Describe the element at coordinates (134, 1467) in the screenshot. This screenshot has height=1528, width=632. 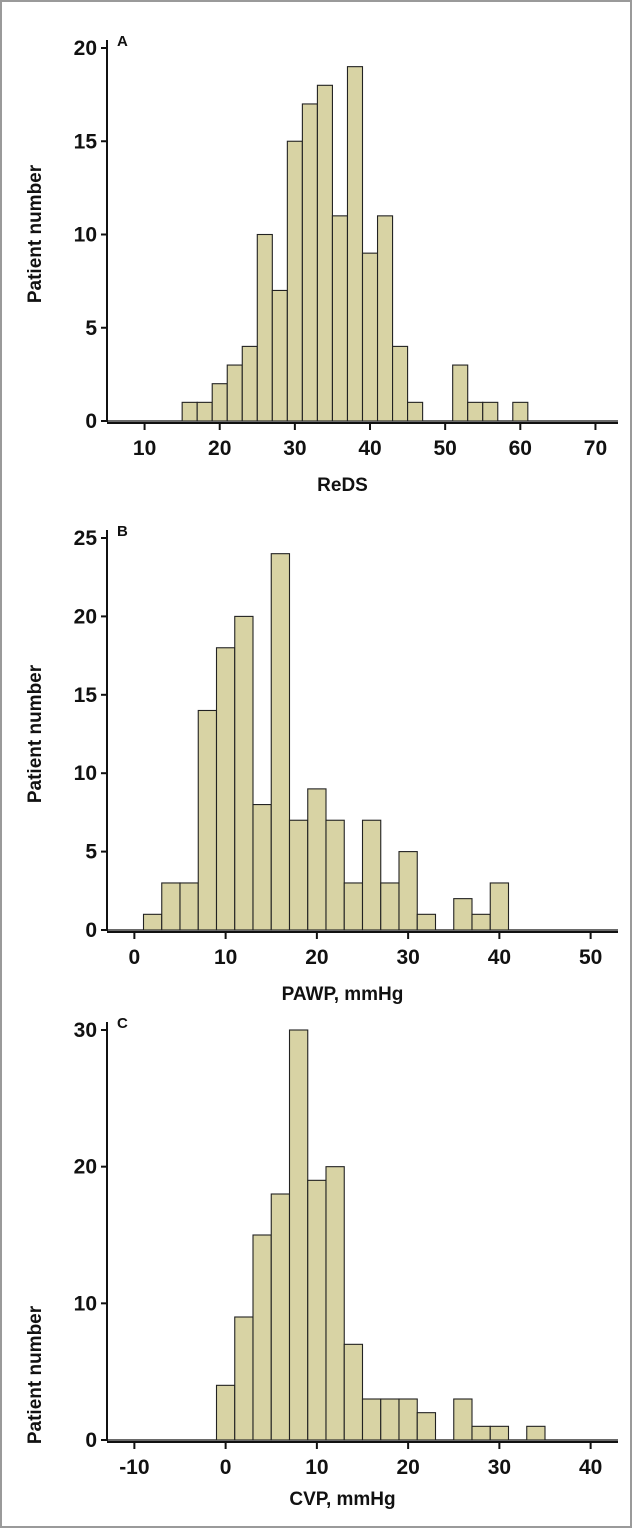
I see `x-tick-label: -10` at that location.